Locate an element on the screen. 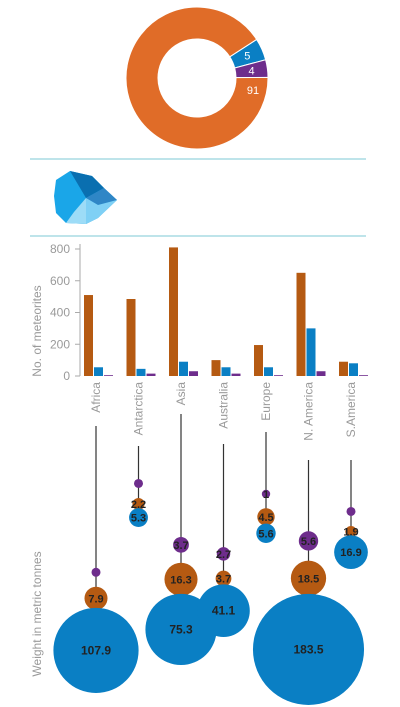 The width and height of the screenshot is (400, 707). bubble-orange-australia is located at coordinates (223, 578).